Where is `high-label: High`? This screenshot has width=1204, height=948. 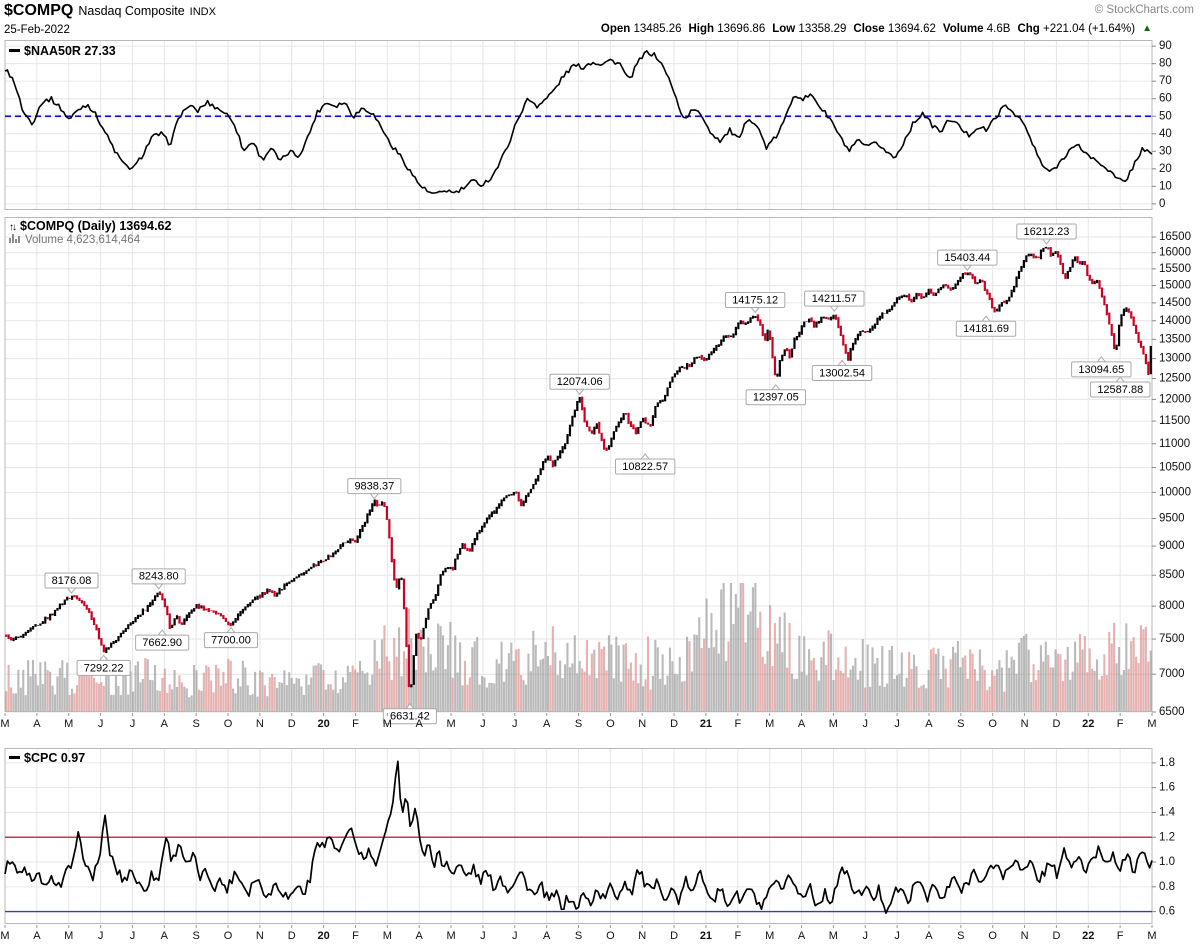 high-label: High is located at coordinates (701, 29).